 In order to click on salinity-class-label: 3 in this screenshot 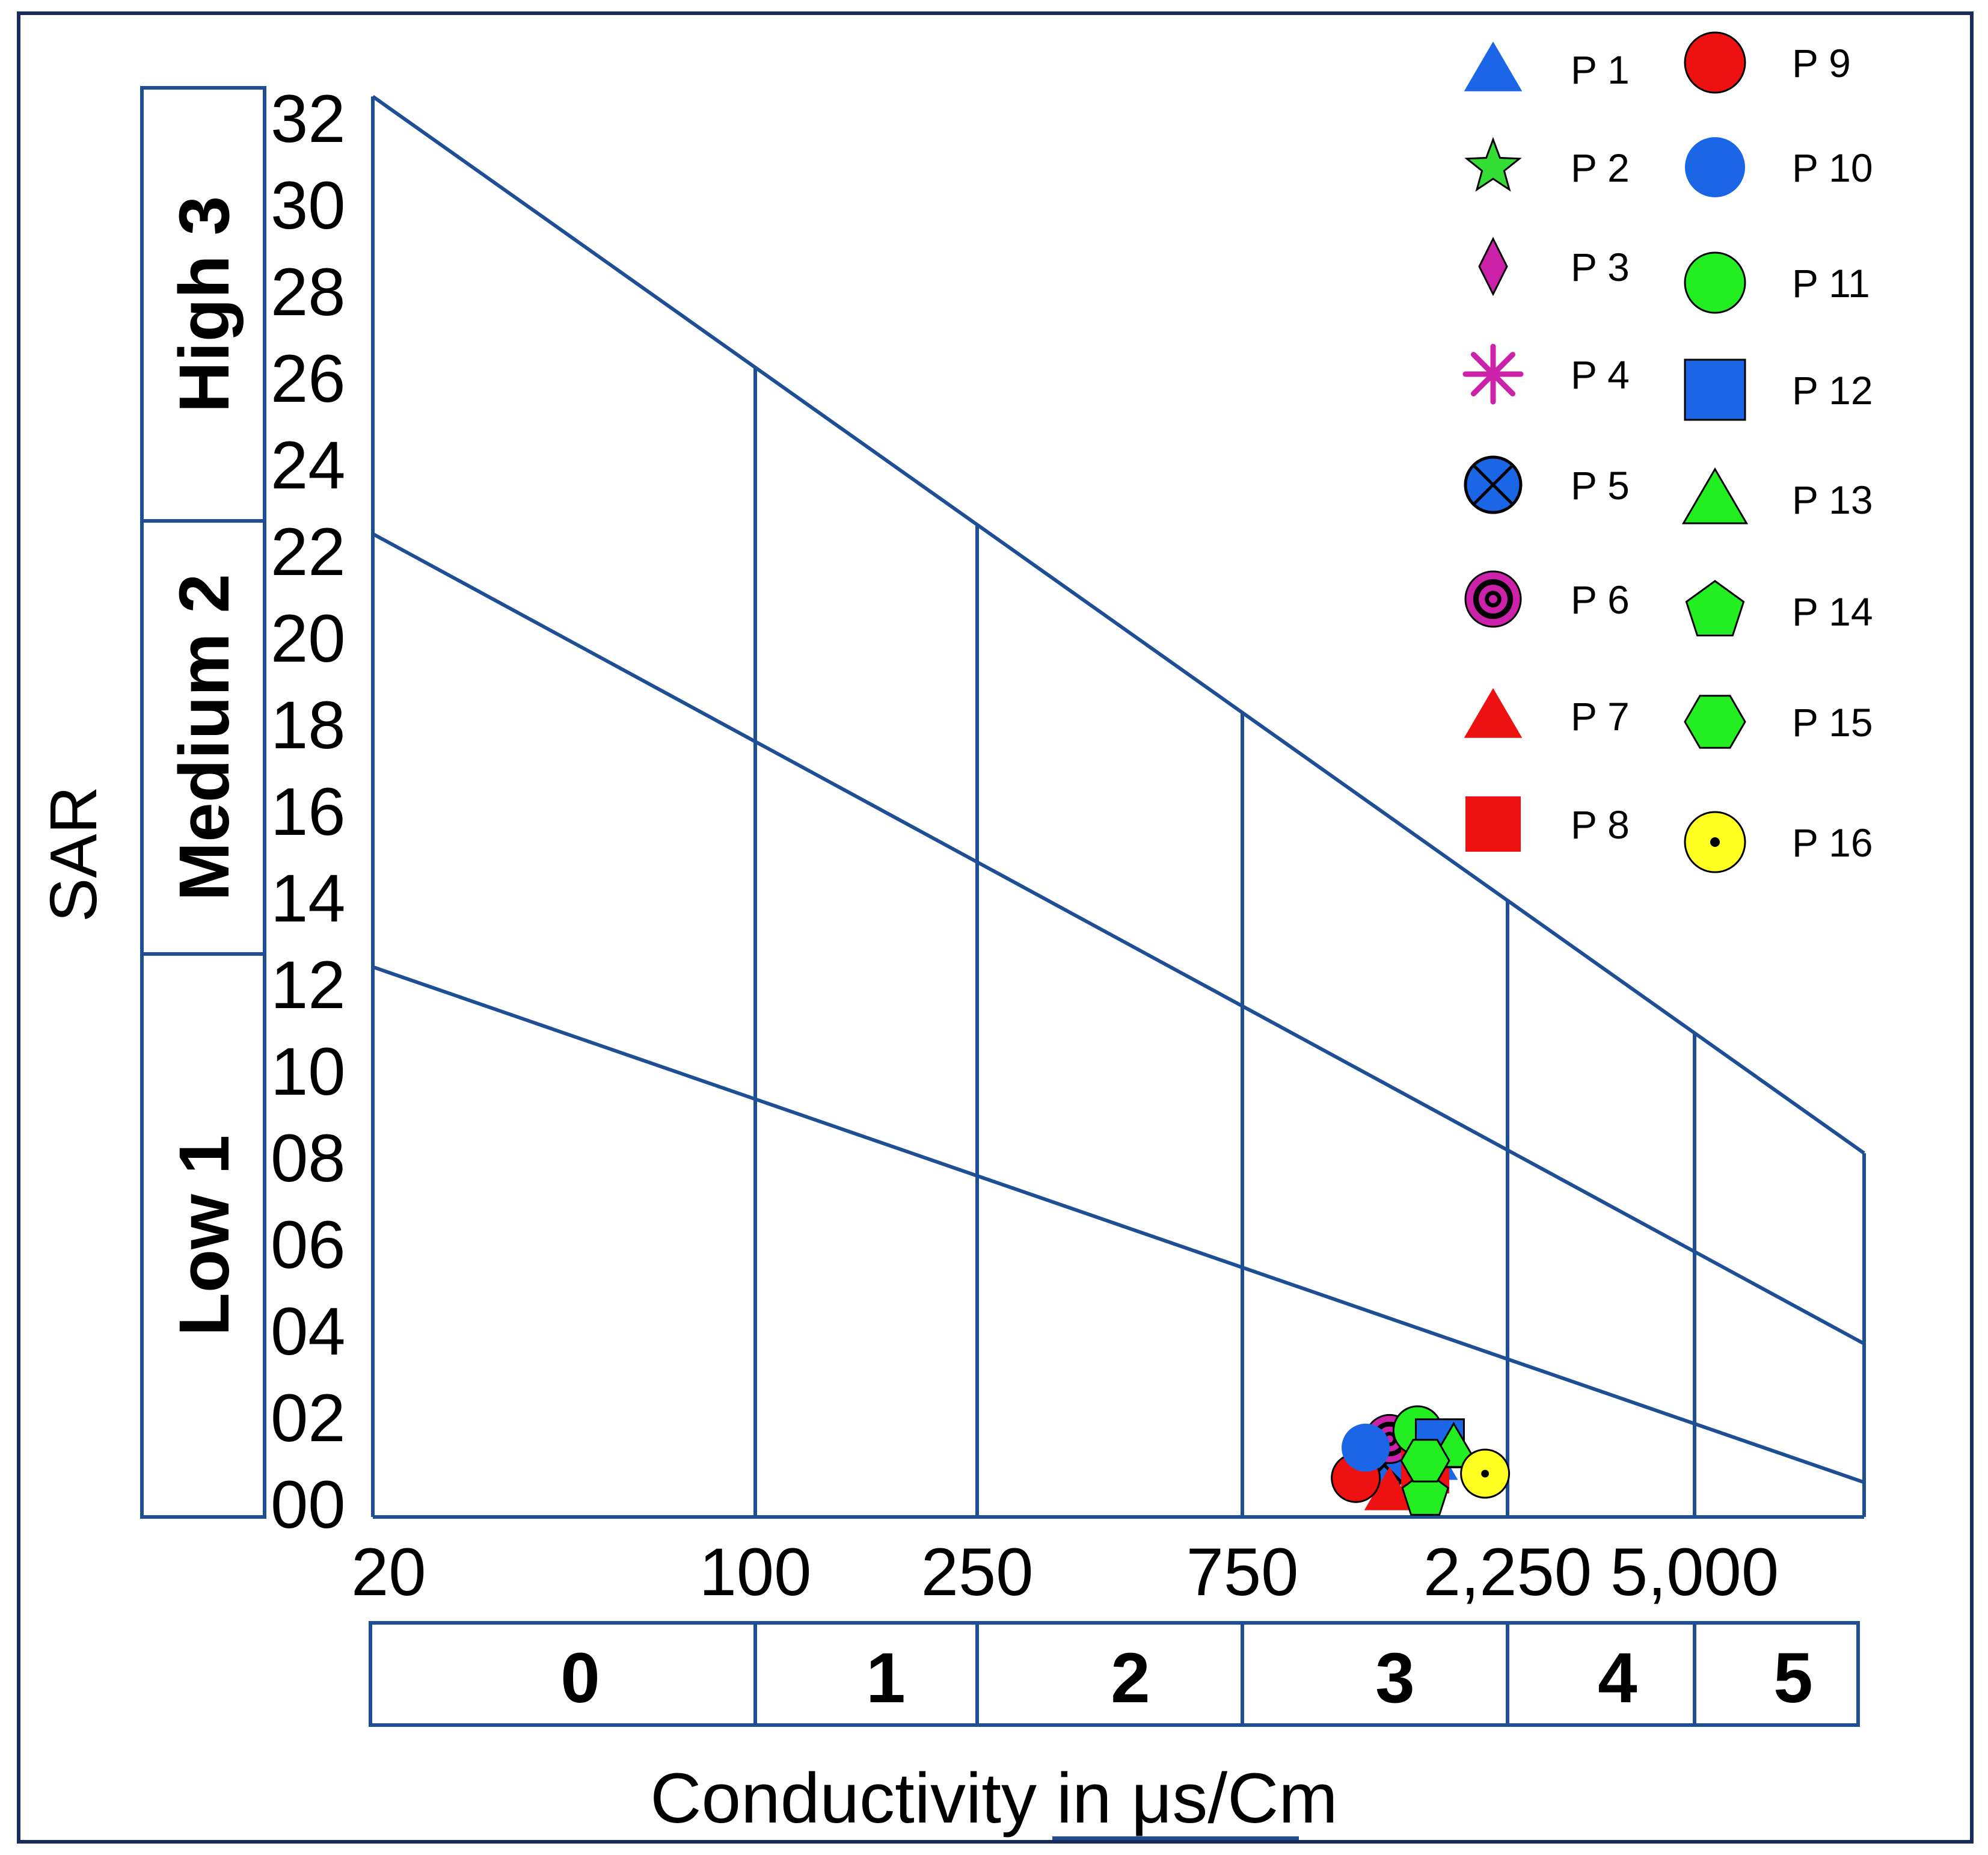, I will do `click(1395, 1678)`.